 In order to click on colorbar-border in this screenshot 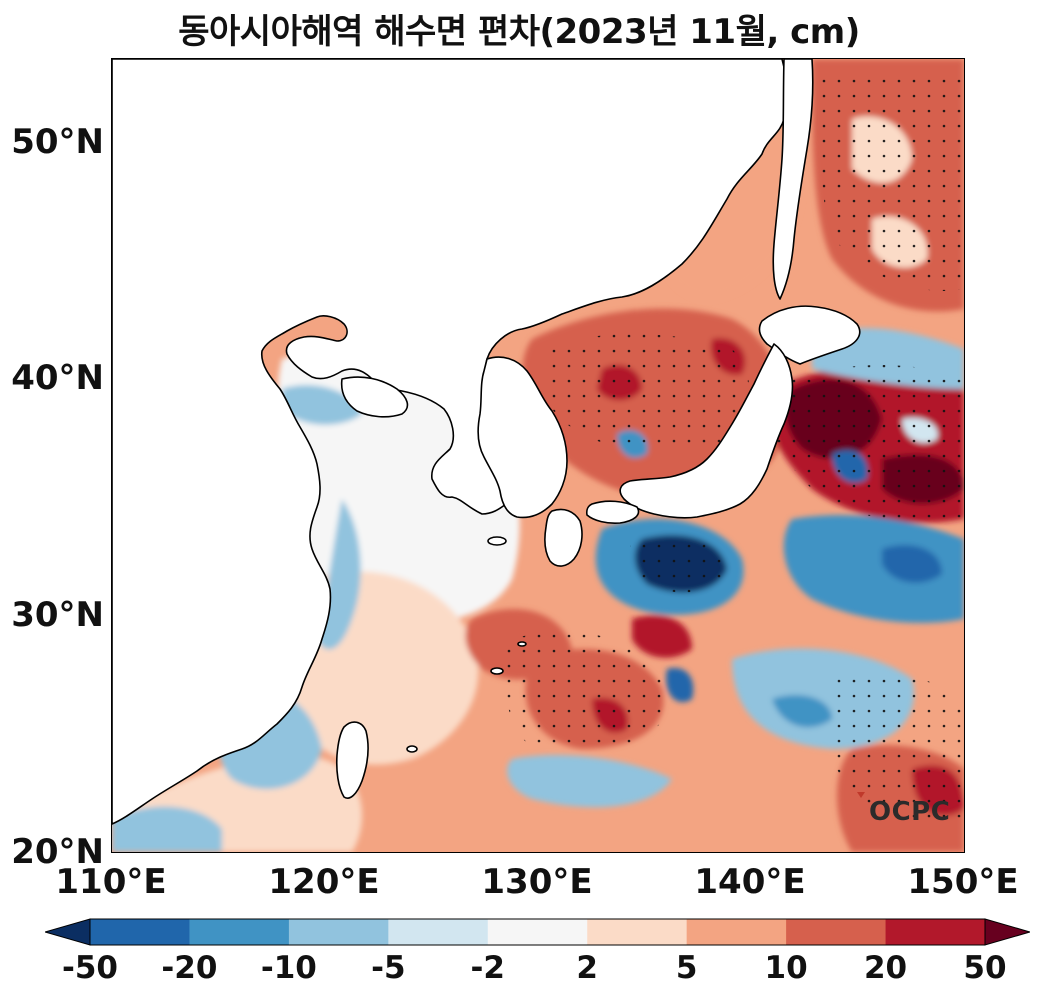, I will do `click(537, 932)`.